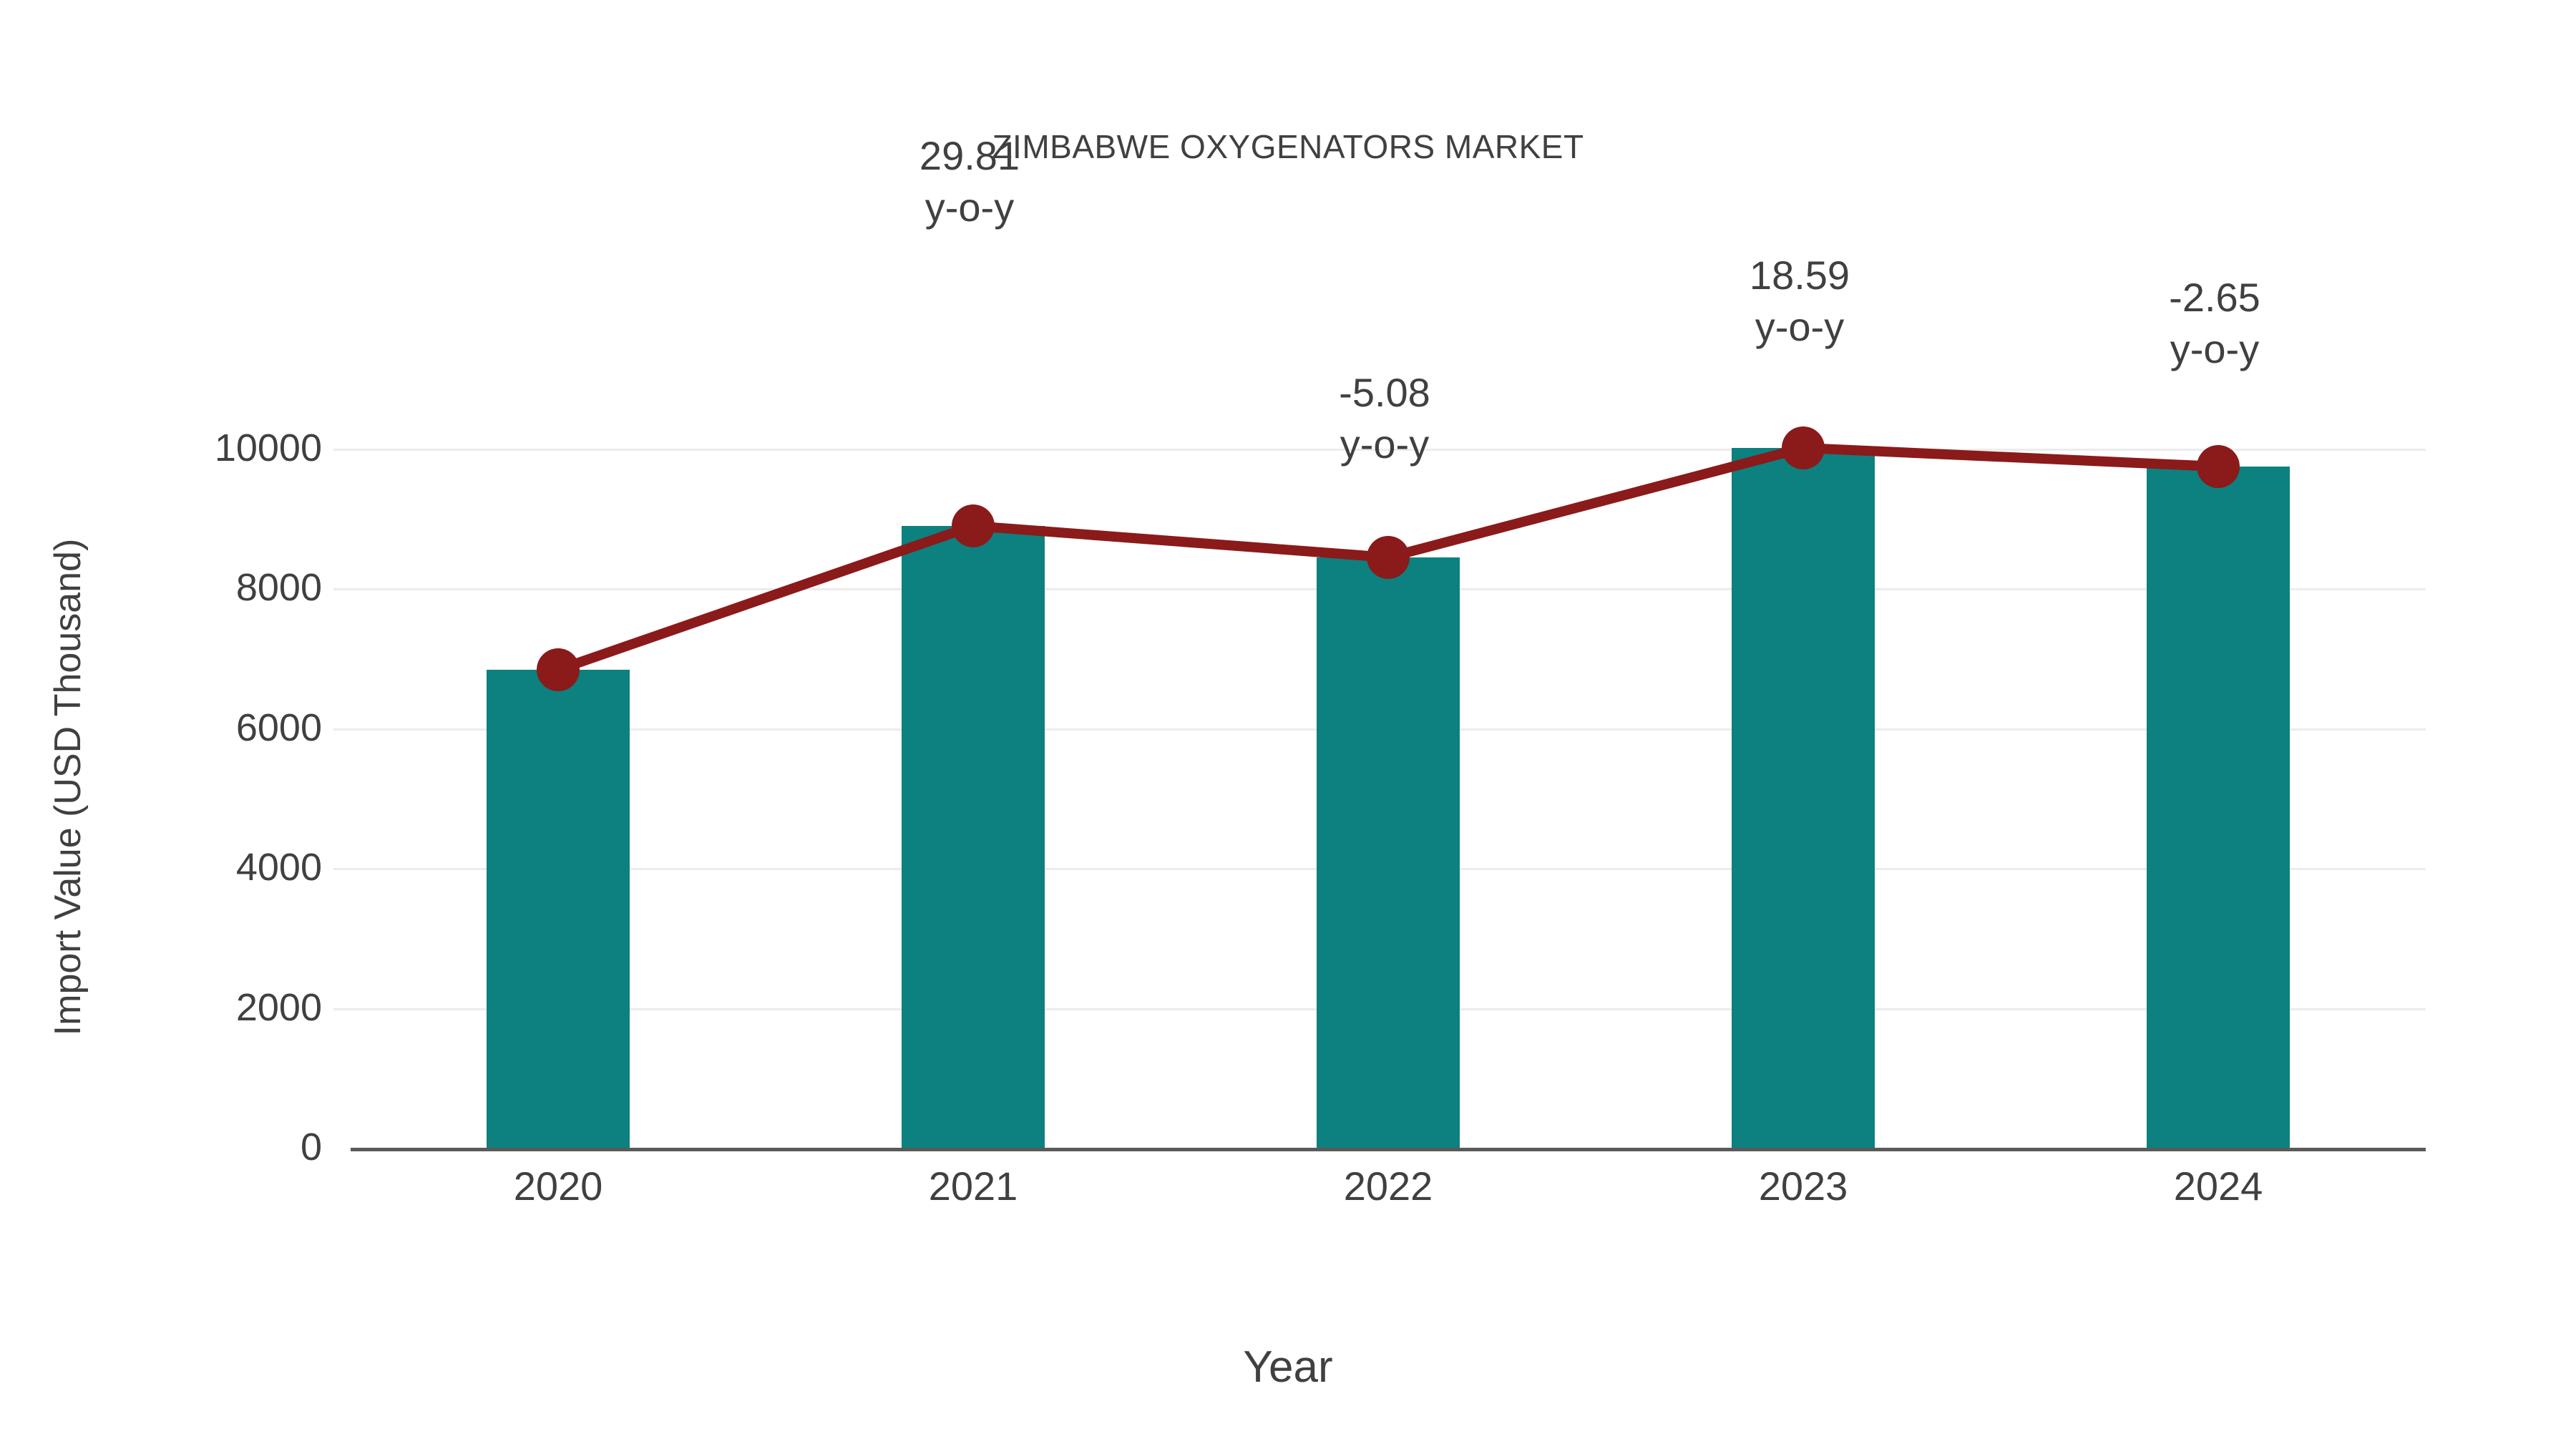  I want to click on annotation-2021: 29.81 y-o-y, so click(969, 181).